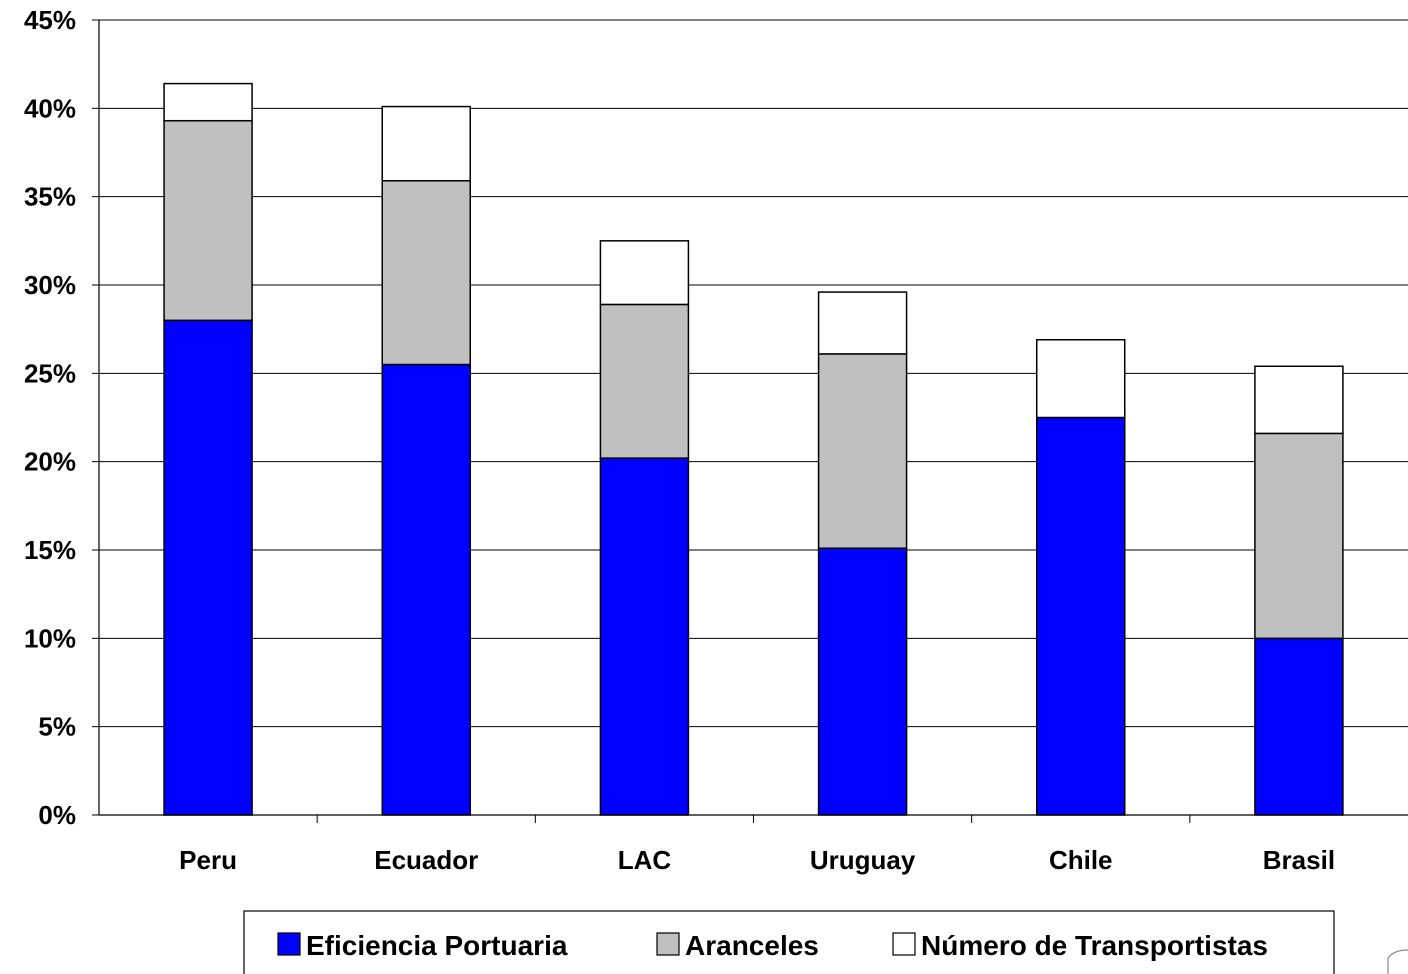  I want to click on corner-mark, so click(1397, 961).